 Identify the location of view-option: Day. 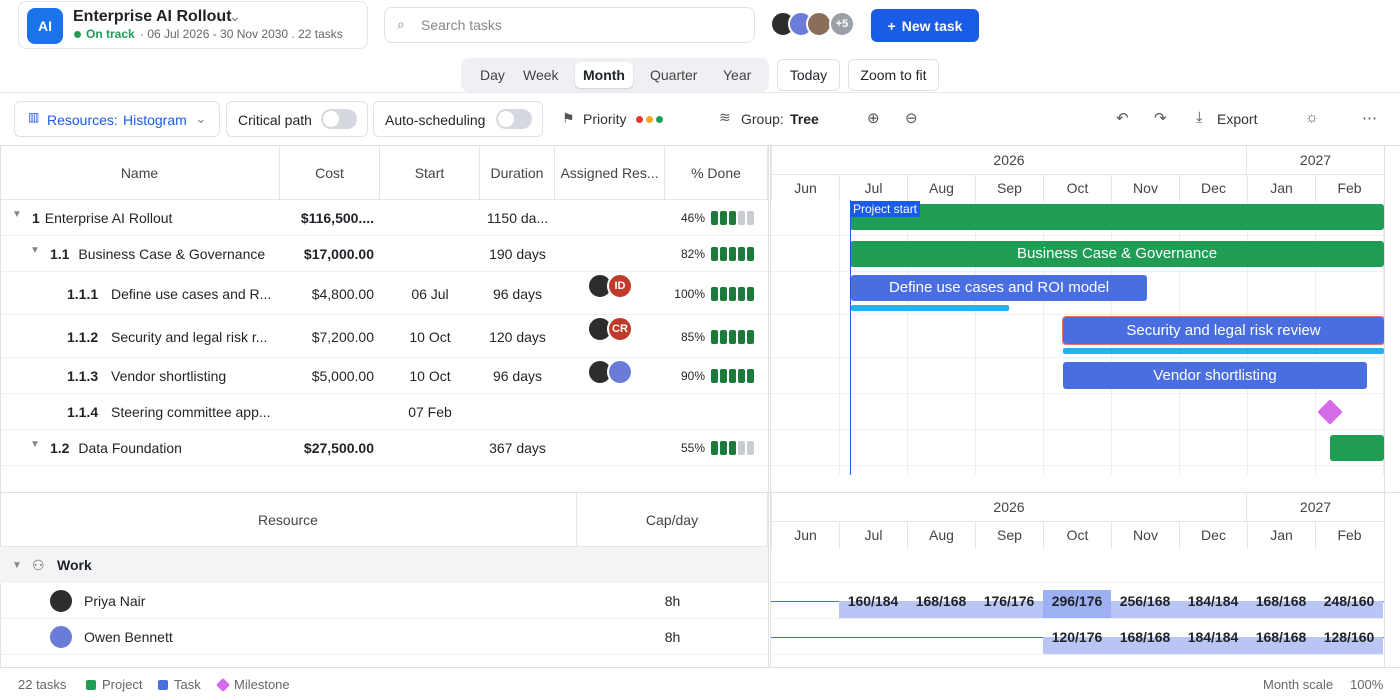
(492, 75).